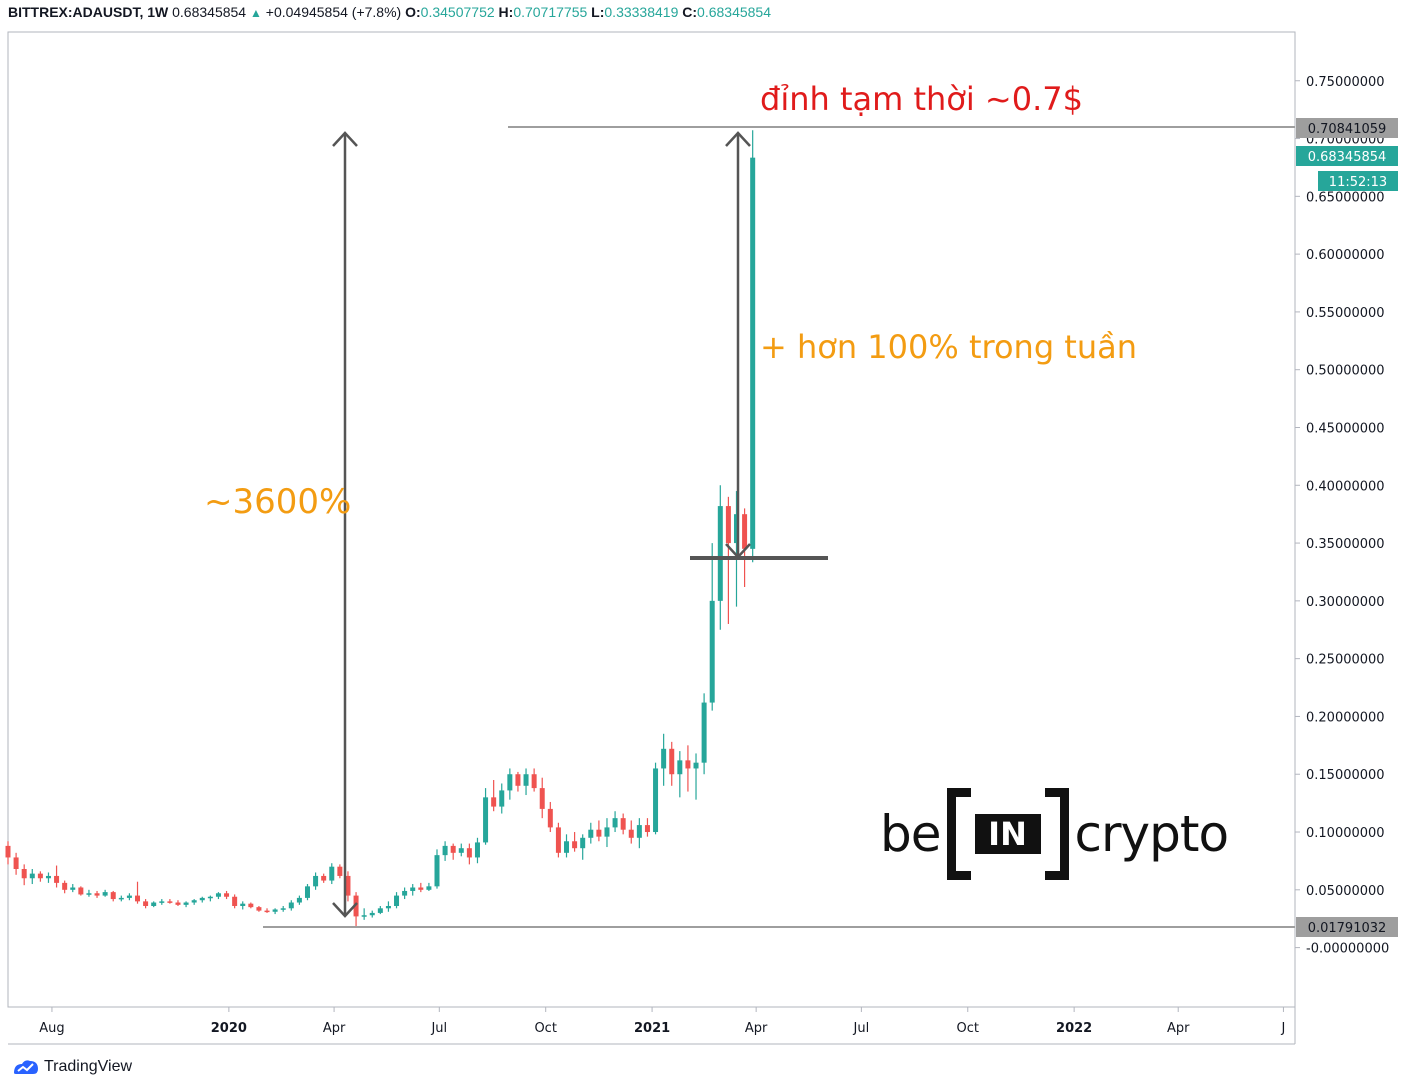 This screenshot has height=1092, width=1416. What do you see at coordinates (1347, 129) in the screenshot?
I see `svg-text: 0.70841059` at bounding box center [1347, 129].